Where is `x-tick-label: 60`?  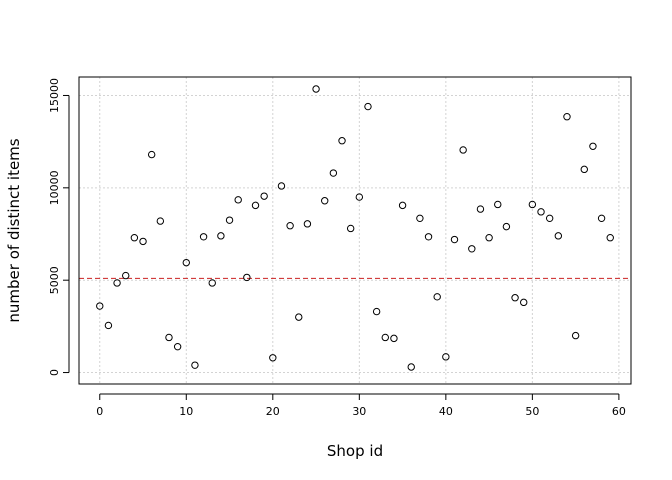 x-tick-label: 60 is located at coordinates (619, 411).